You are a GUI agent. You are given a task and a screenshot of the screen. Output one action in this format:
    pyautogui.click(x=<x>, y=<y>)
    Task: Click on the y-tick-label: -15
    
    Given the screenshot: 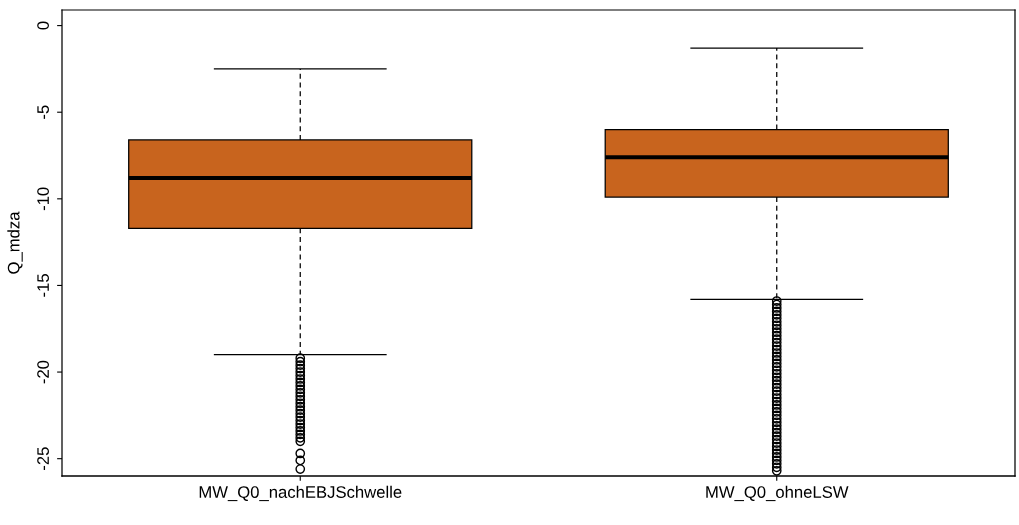 What is the action you would take?
    pyautogui.click(x=43, y=285)
    